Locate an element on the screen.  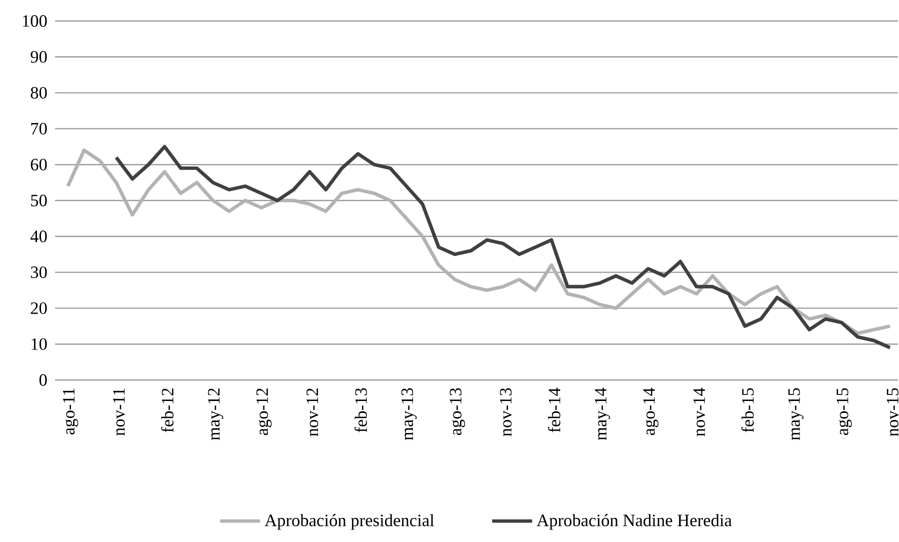
x-tick-label: feb-12 is located at coordinates (167, 410).